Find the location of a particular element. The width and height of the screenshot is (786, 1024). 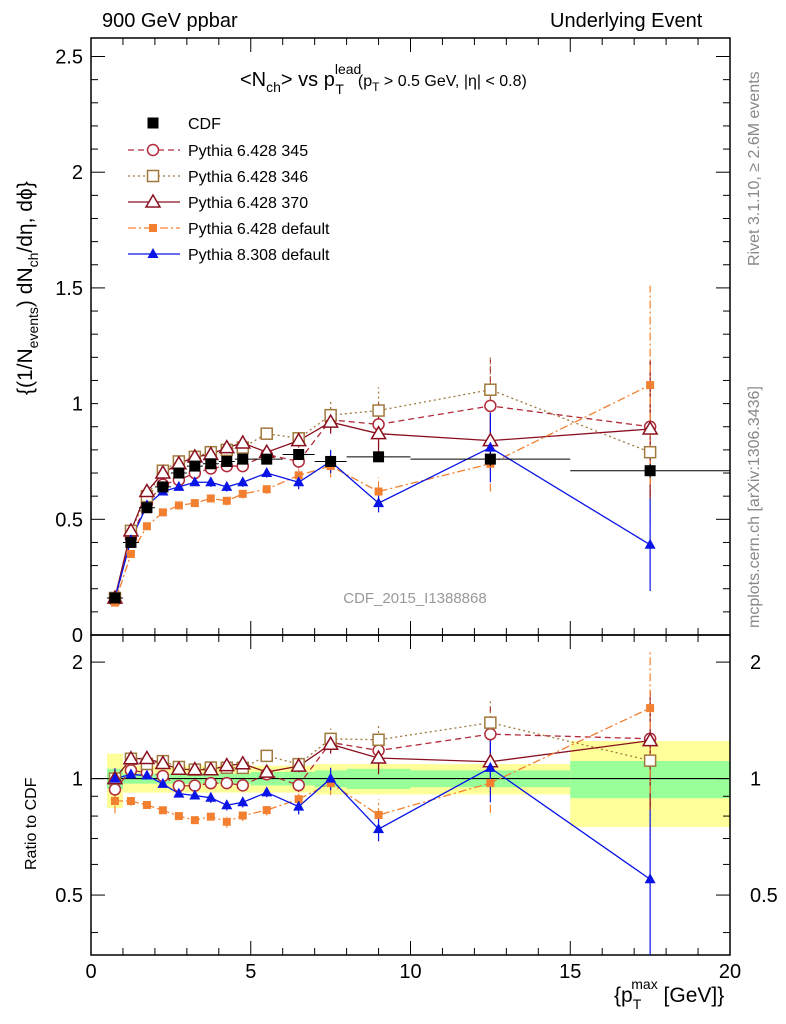

y-tick-label: 0 is located at coordinates (77, 636).